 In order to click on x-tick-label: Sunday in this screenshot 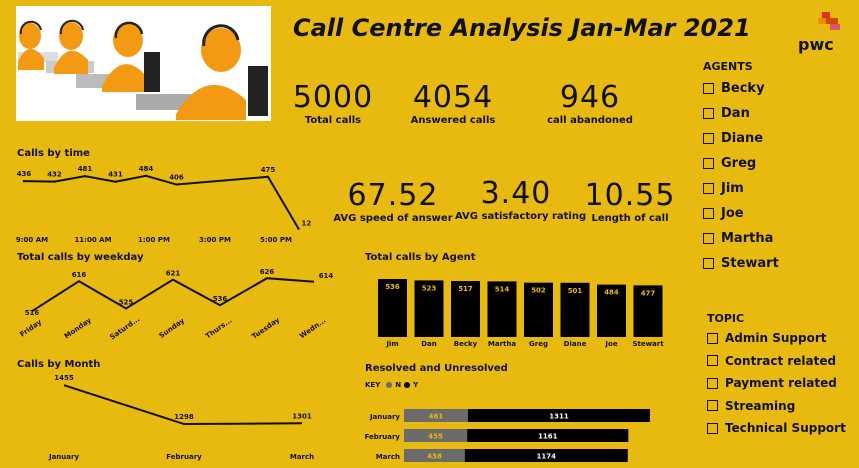, I will do `click(172, 327)`.